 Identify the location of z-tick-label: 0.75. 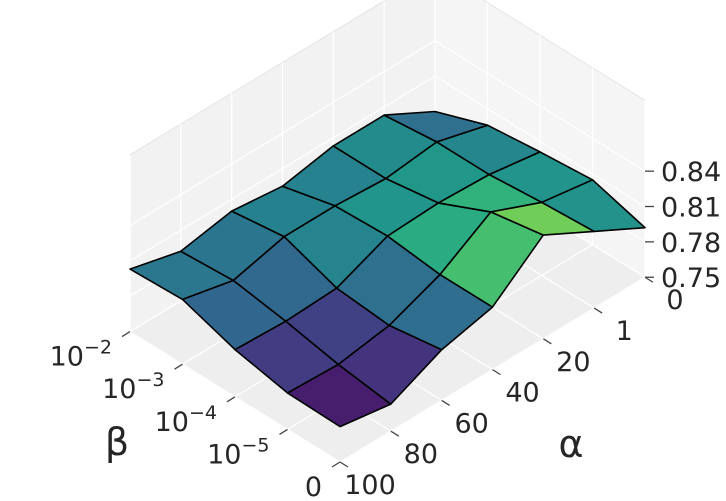
(691, 278).